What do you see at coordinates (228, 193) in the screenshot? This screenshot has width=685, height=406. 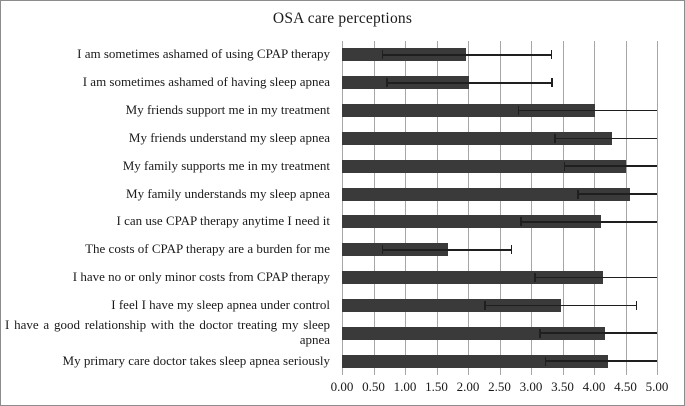 I see `category-label: My family understands my sleep apnea` at bounding box center [228, 193].